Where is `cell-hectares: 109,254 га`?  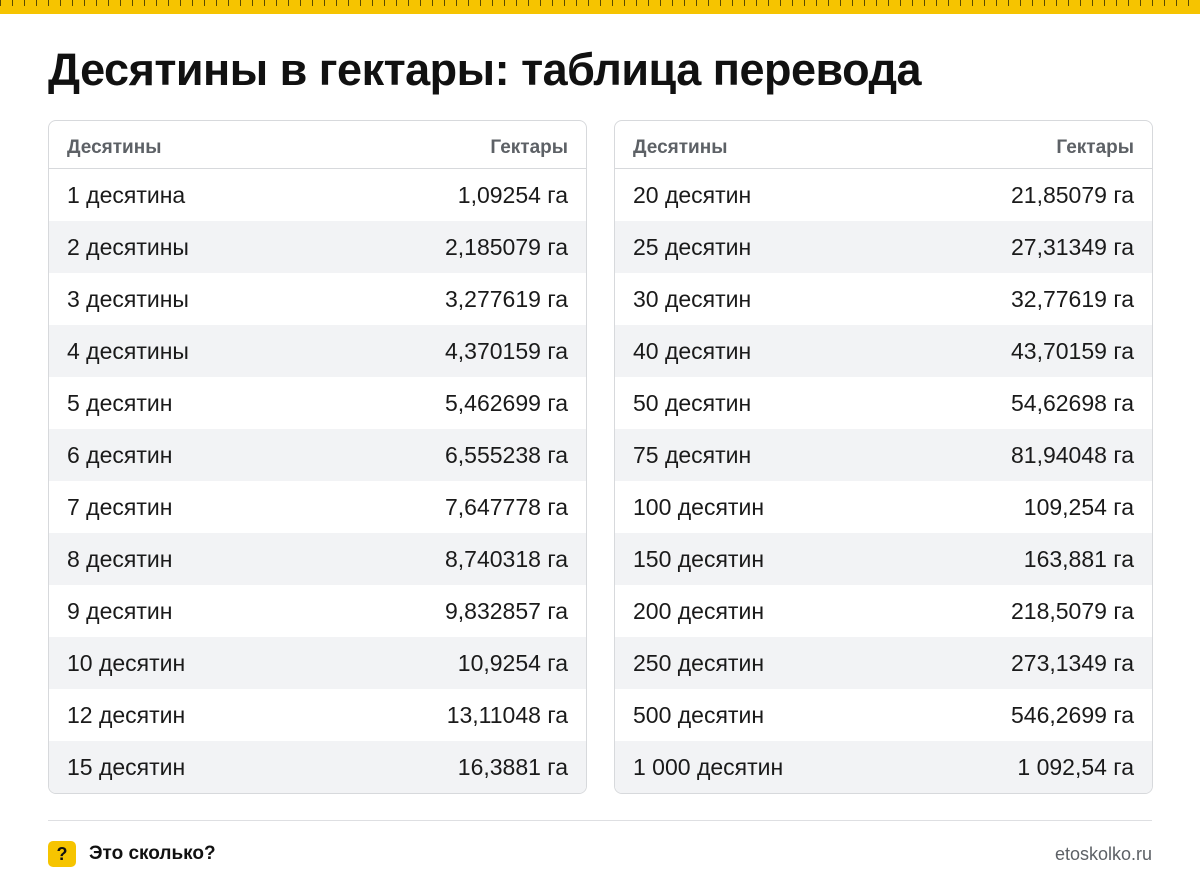 cell-hectares: 109,254 га is located at coordinates (1078, 506).